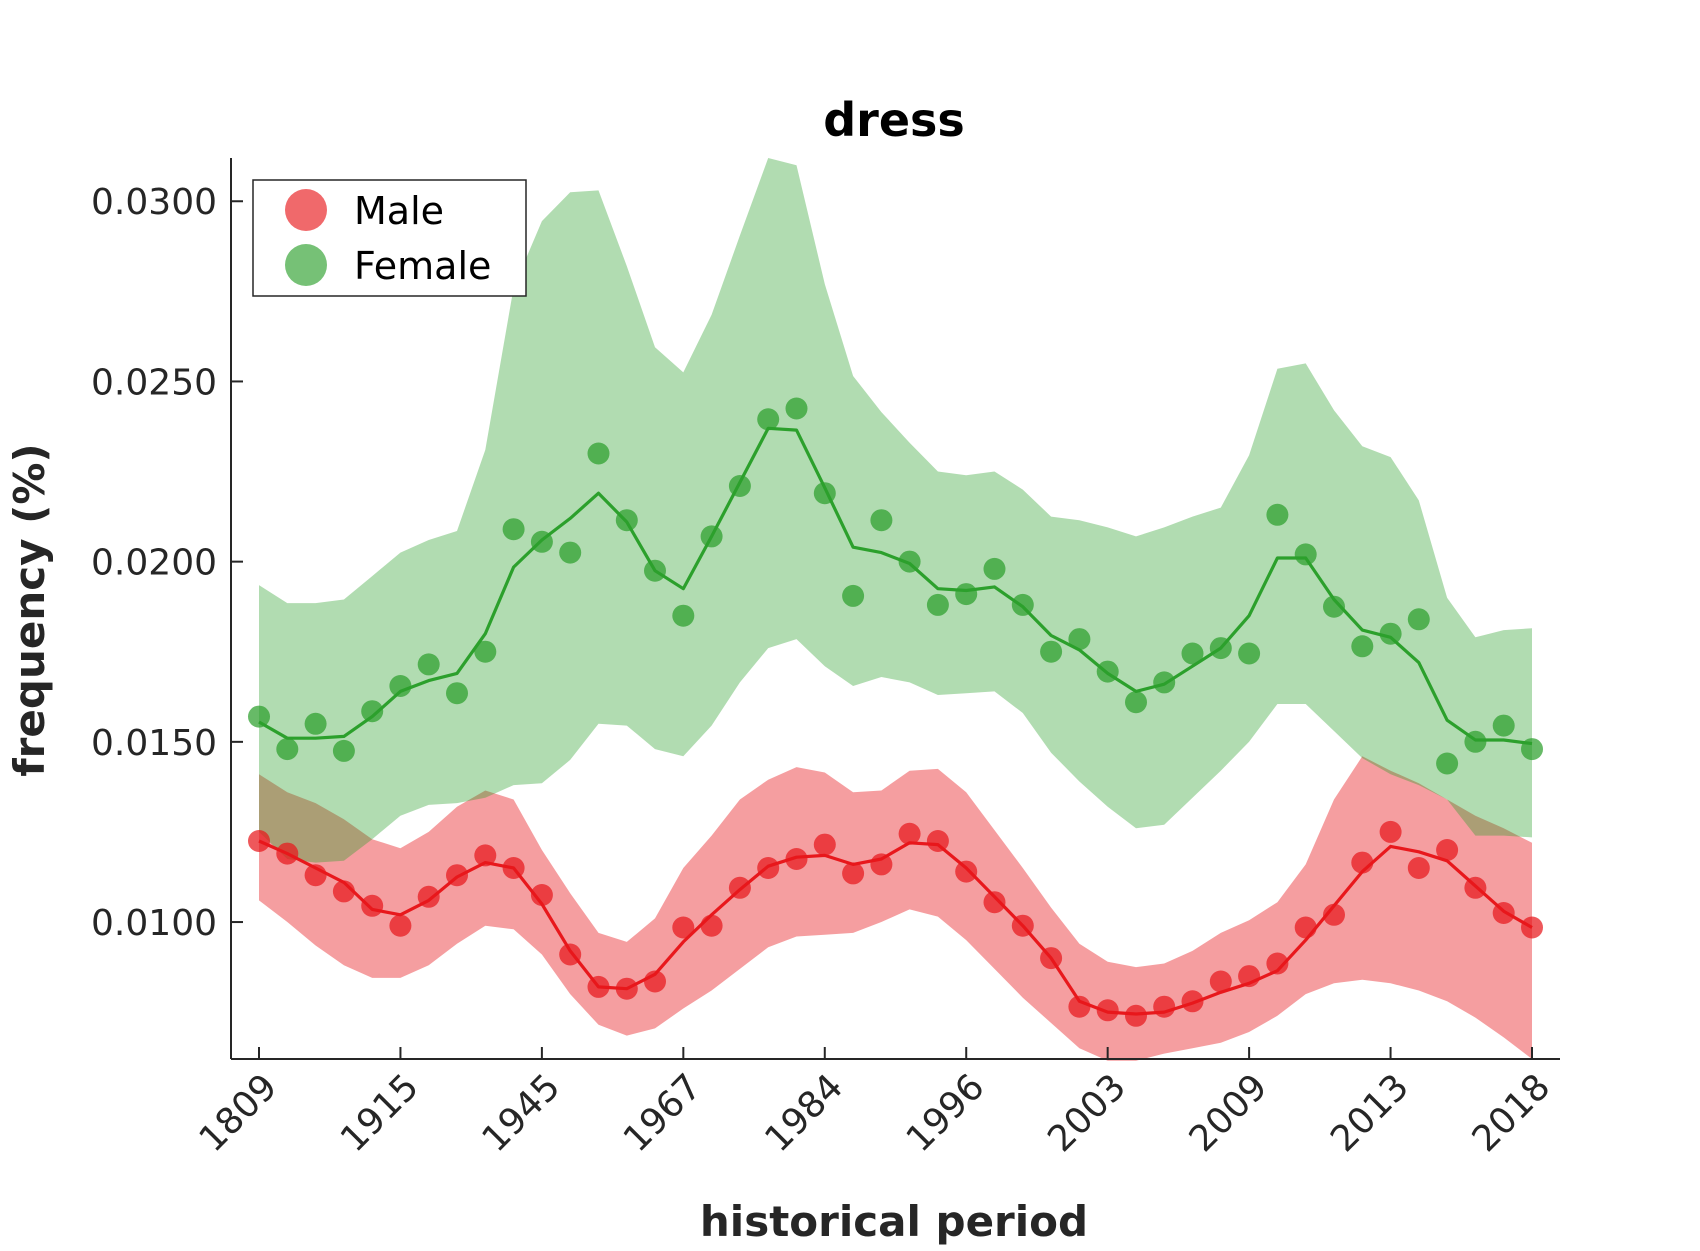 This screenshot has height=1251, width=1700. What do you see at coordinates (399, 211) in the screenshot?
I see `legend-label-male: Male` at bounding box center [399, 211].